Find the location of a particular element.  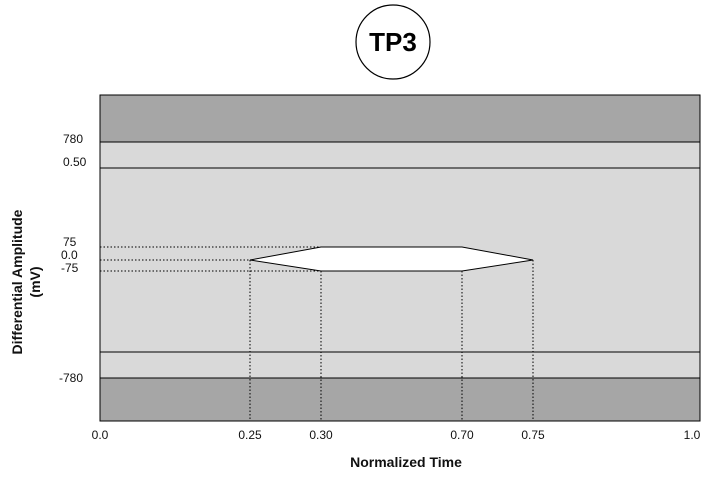

y-label-lower-limit: -780 is located at coordinates (71, 378).